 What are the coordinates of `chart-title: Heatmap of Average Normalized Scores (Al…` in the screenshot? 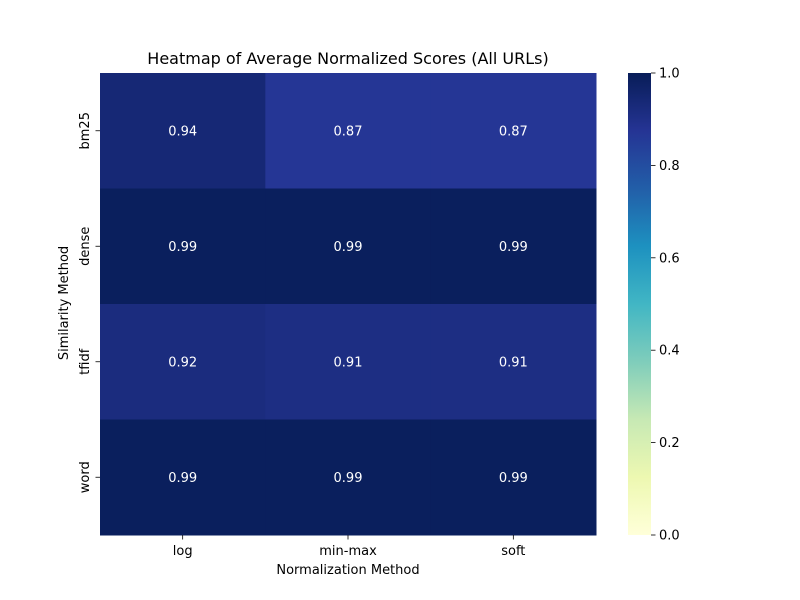 It's located at (347, 58).